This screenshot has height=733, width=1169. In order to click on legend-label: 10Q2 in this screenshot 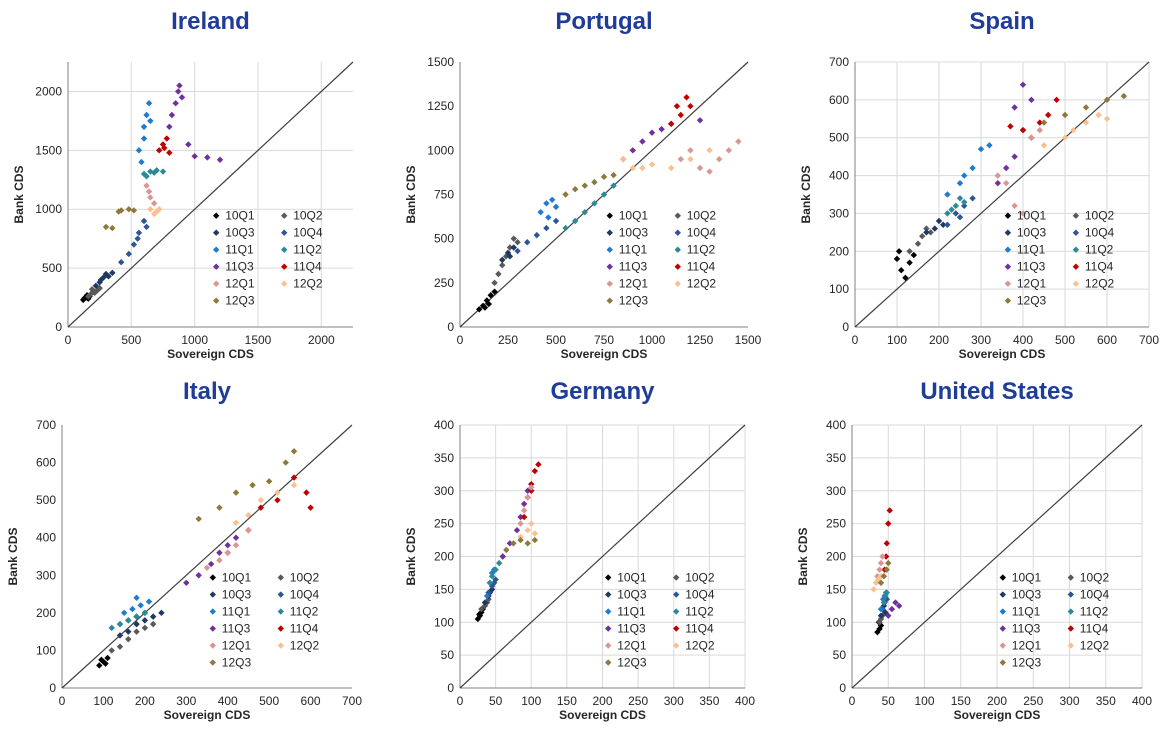, I will do `click(1100, 216)`.